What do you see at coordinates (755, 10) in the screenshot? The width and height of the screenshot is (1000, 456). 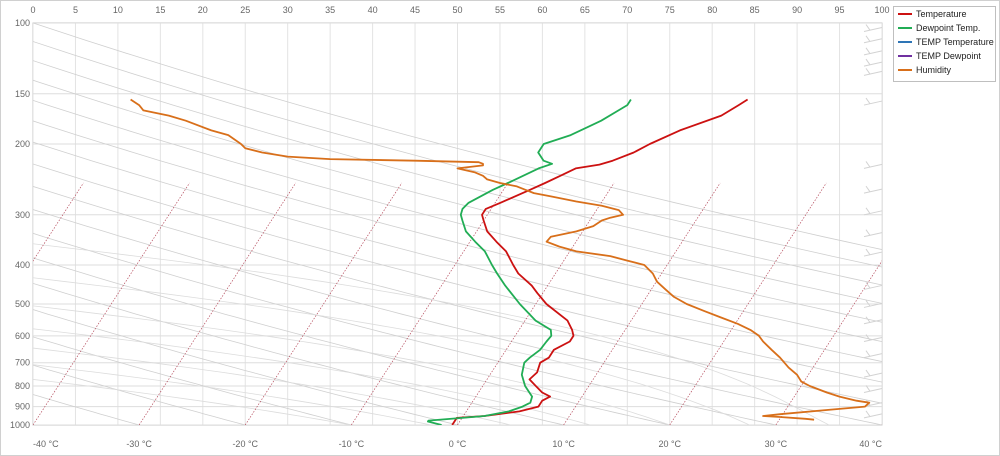 I see `humidity-tick-label: 85` at bounding box center [755, 10].